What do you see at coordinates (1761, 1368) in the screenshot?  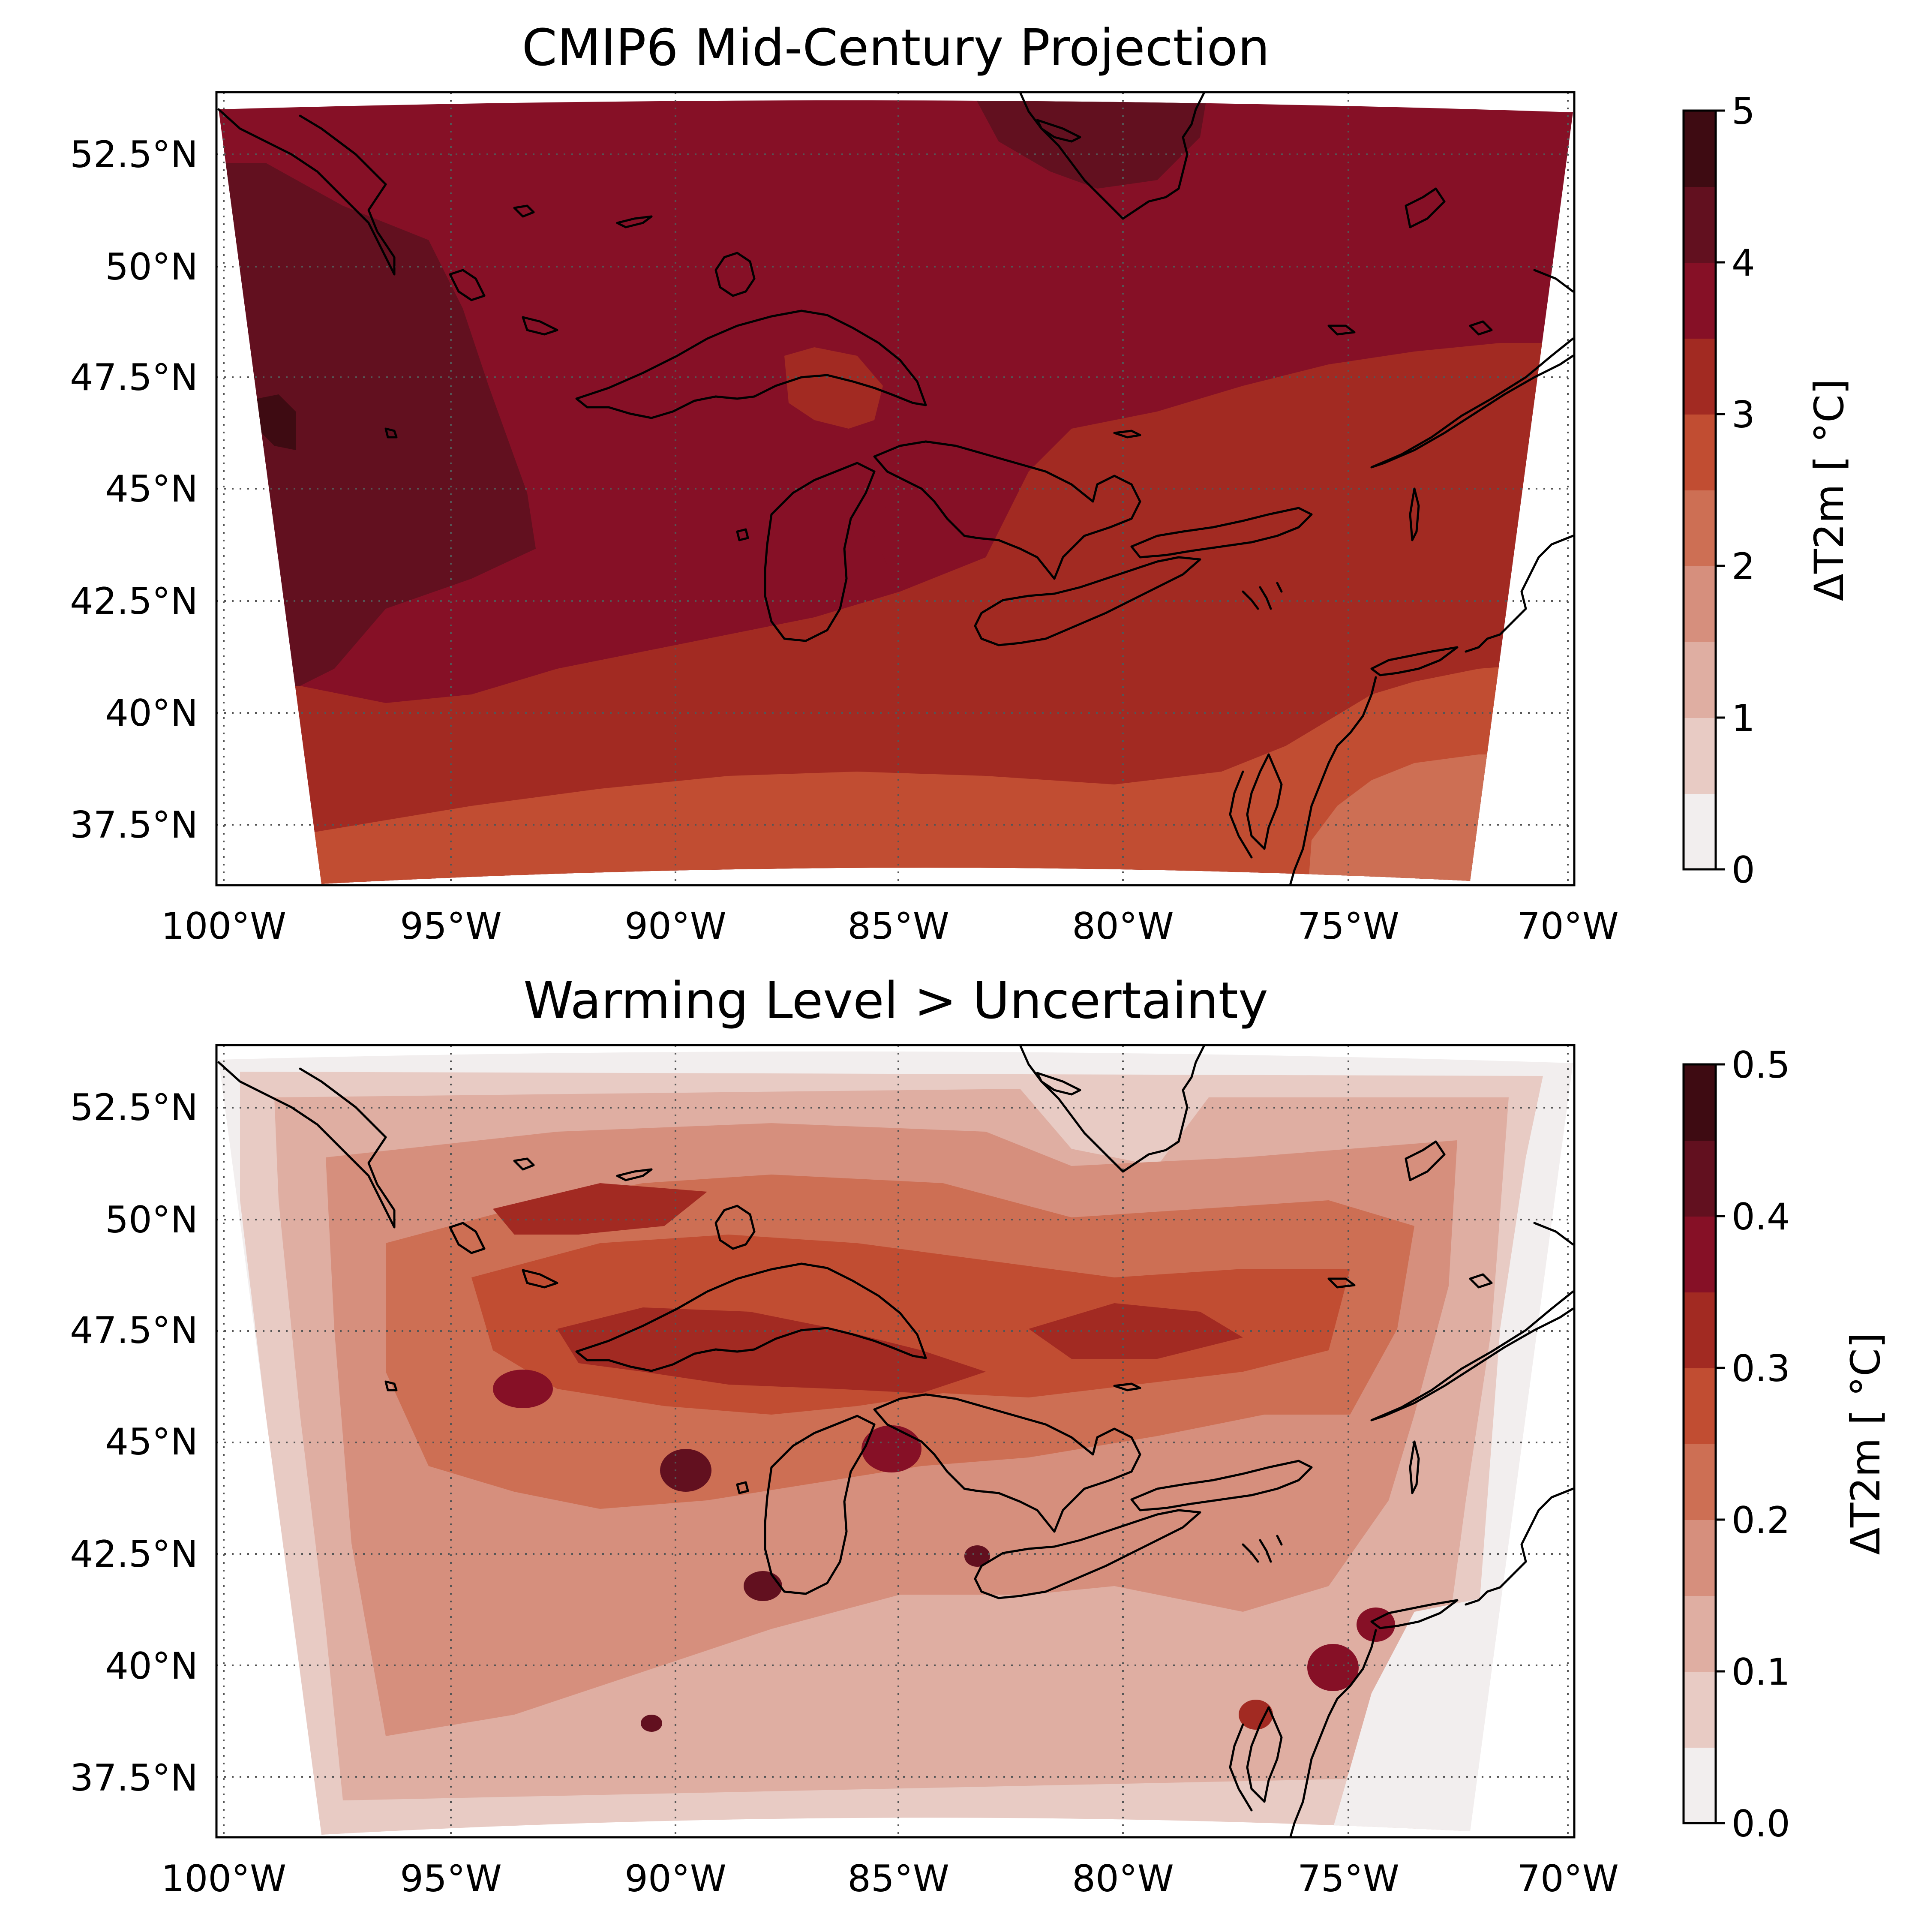 I see `colorbar-tick-label: 0.3` at bounding box center [1761, 1368].